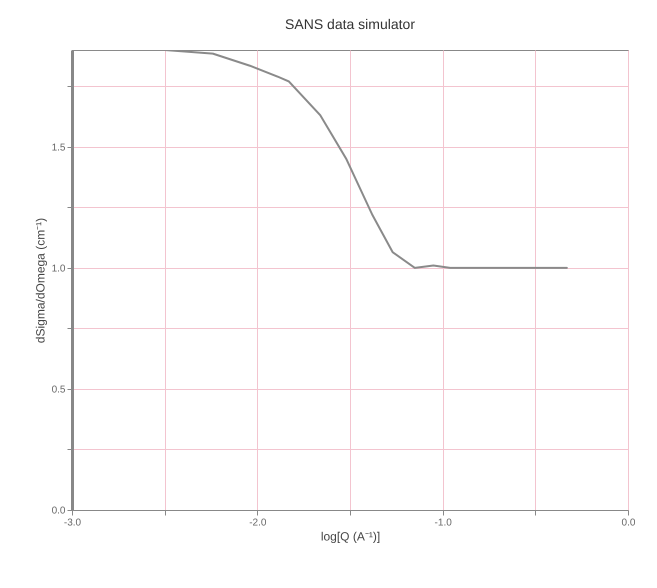 This screenshot has height=588, width=657. What do you see at coordinates (443, 523) in the screenshot?
I see `x-tick-label: -1.0` at bounding box center [443, 523].